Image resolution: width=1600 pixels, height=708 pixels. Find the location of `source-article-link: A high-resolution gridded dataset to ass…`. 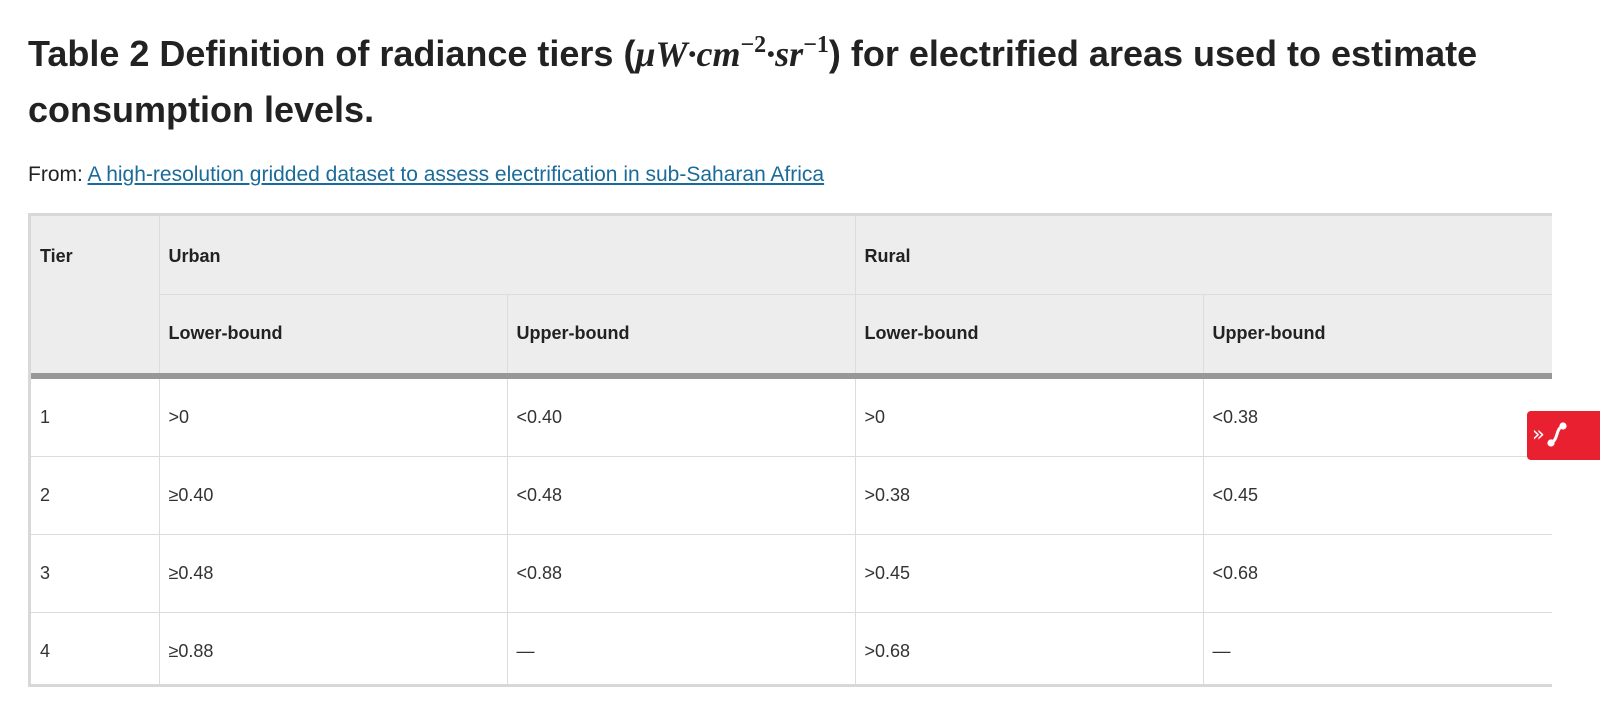

source-article-link: A high-resolution gridded dataset to ass… is located at coordinates (456, 174).